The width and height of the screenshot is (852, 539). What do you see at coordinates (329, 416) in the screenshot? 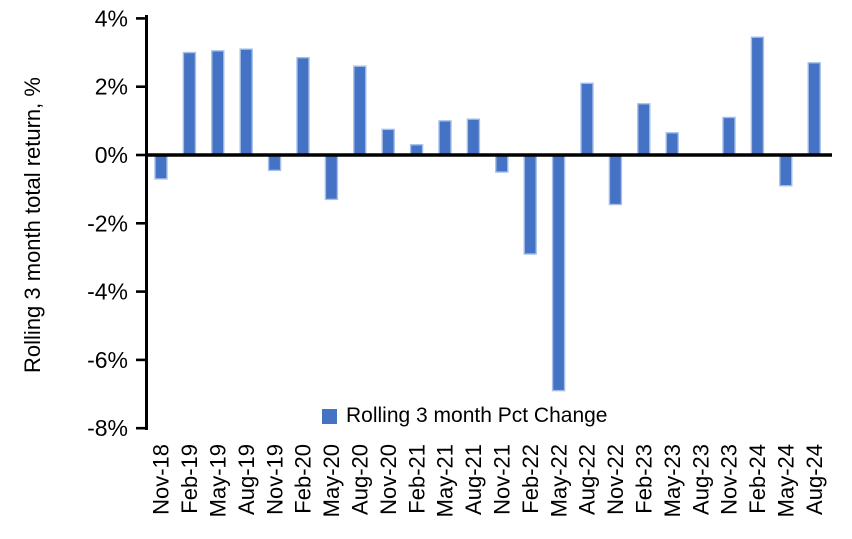
I see `legend-marker-icon` at bounding box center [329, 416].